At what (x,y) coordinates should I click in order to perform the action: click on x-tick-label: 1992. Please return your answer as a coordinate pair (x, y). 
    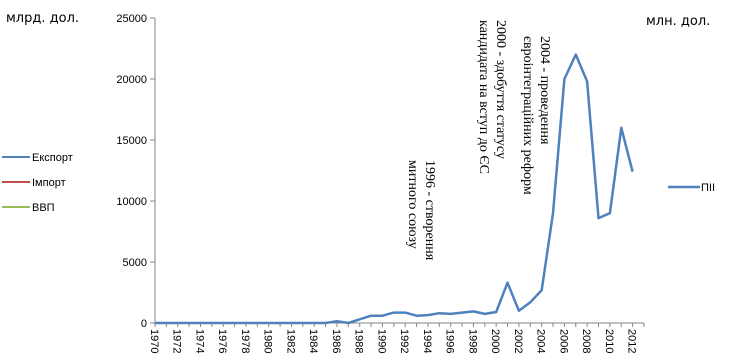
    Looking at the image, I should click on (404, 341).